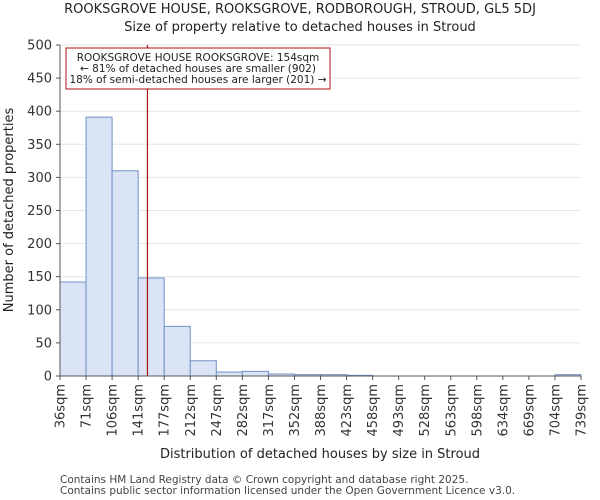 The width and height of the screenshot is (600, 500). What do you see at coordinates (87, 406) in the screenshot?
I see `x-tick-label: 71sqm` at bounding box center [87, 406].